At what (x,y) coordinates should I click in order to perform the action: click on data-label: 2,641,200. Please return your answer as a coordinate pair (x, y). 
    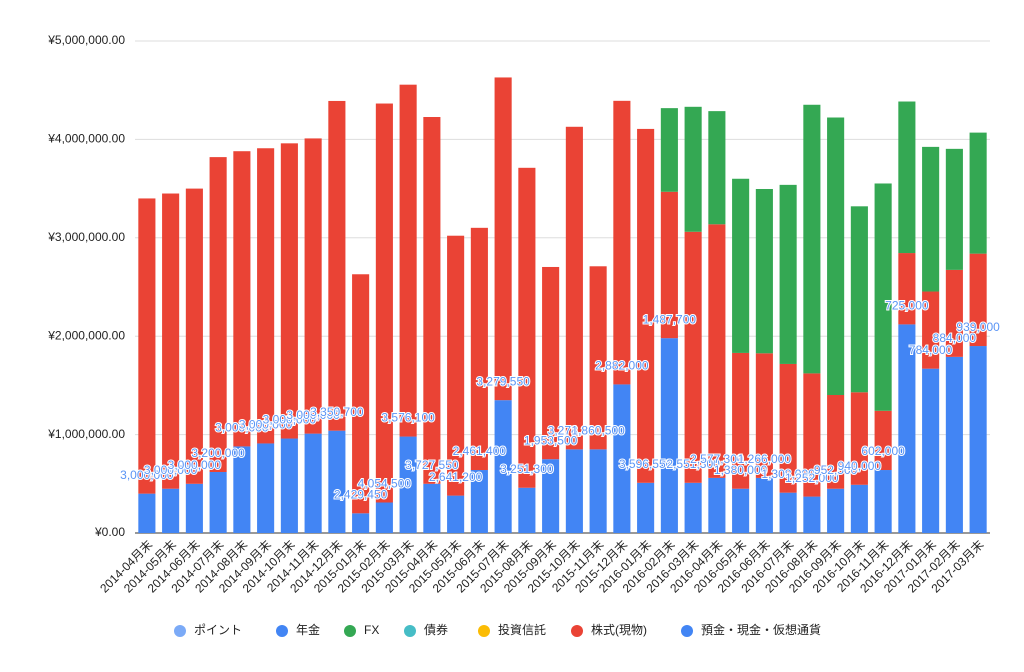
    Looking at the image, I should click on (456, 477).